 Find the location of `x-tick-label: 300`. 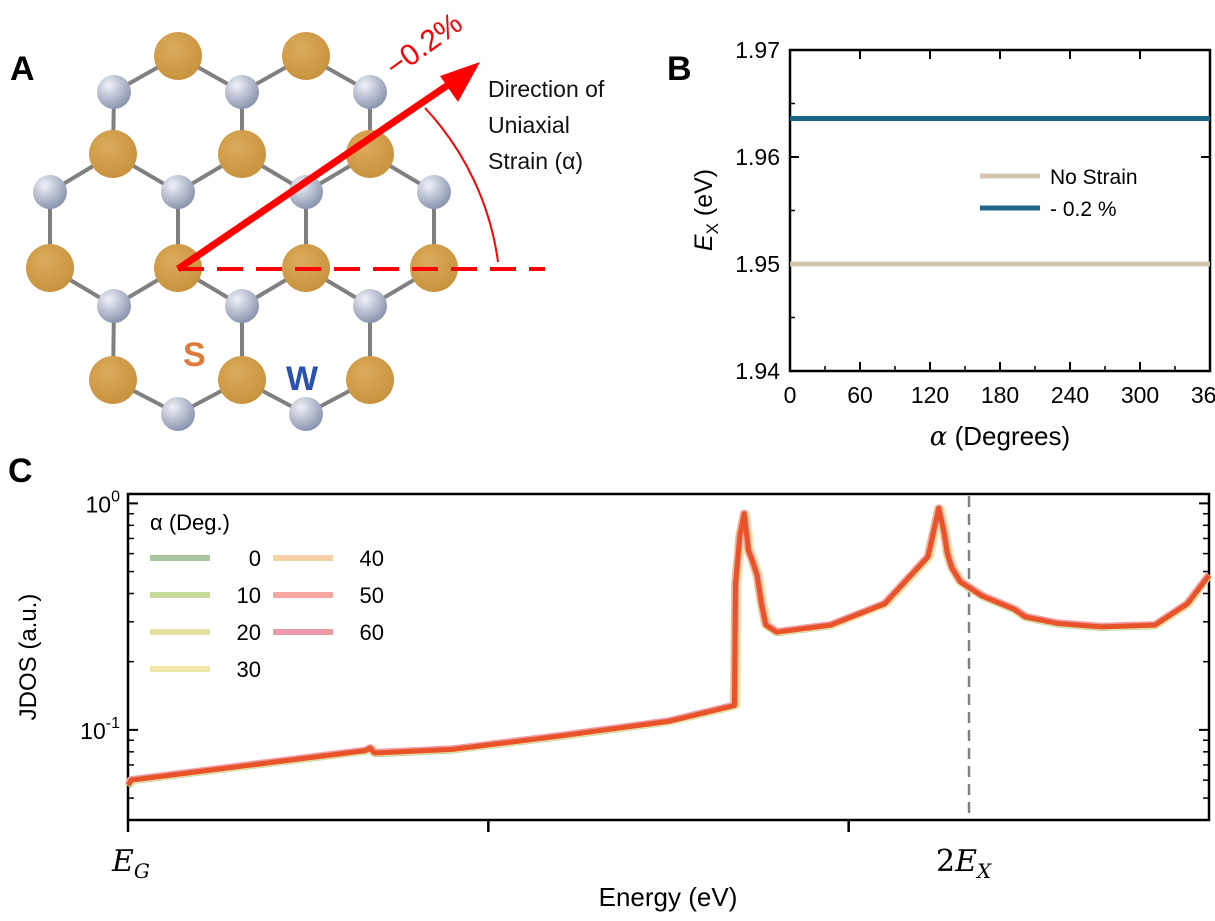

x-tick-label: 300 is located at coordinates (1140, 395).